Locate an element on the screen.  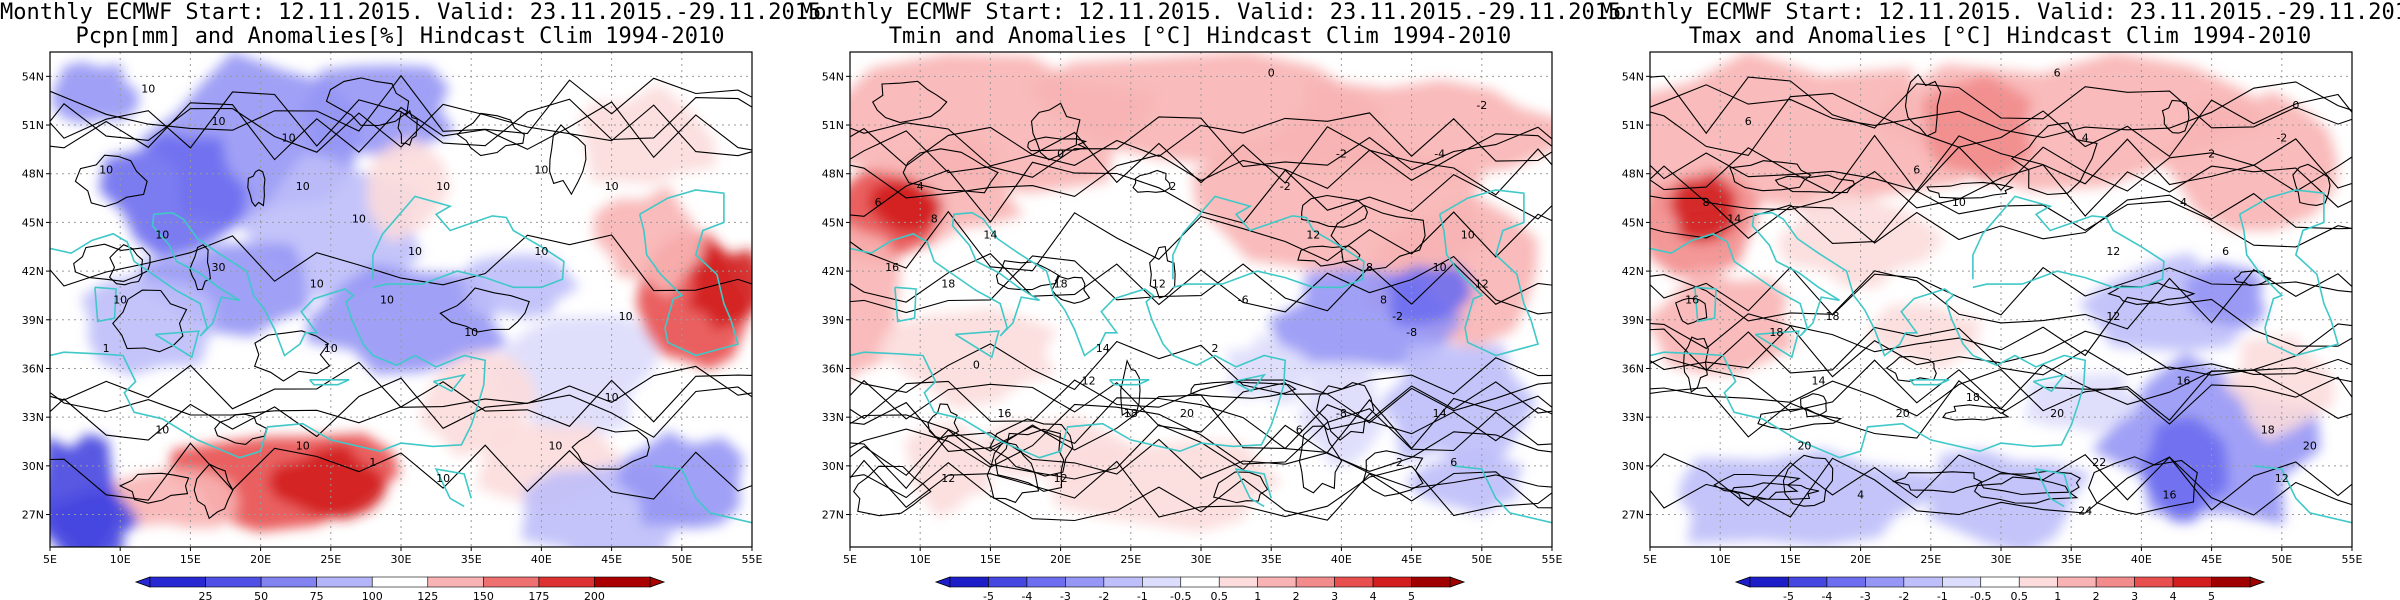
contour-label: 20 is located at coordinates (1903, 413).